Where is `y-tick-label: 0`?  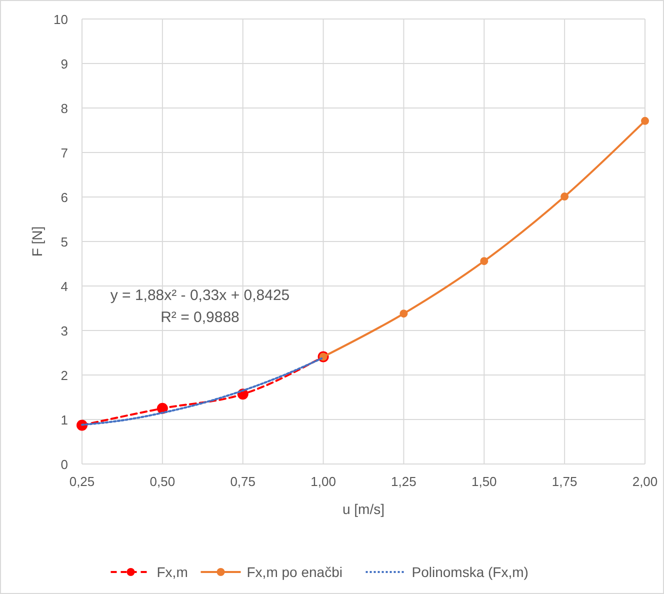
y-tick-label: 0 is located at coordinates (64, 464).